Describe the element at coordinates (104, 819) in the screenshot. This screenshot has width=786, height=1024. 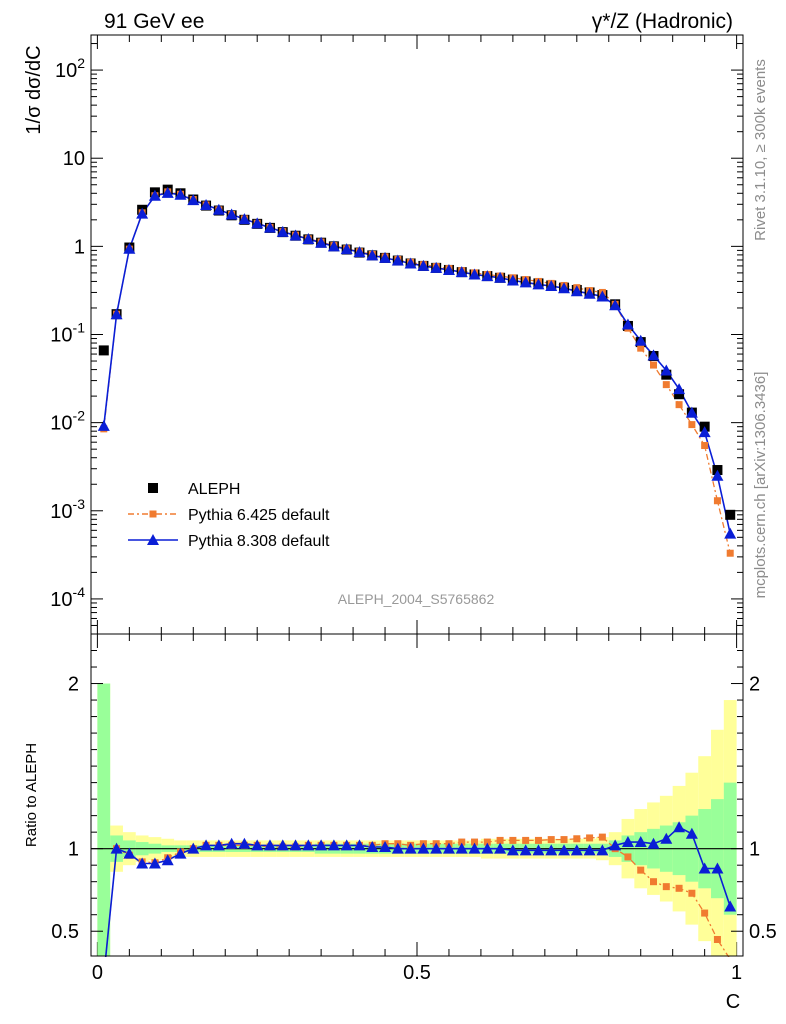
I see `ratio-band-inner` at that location.